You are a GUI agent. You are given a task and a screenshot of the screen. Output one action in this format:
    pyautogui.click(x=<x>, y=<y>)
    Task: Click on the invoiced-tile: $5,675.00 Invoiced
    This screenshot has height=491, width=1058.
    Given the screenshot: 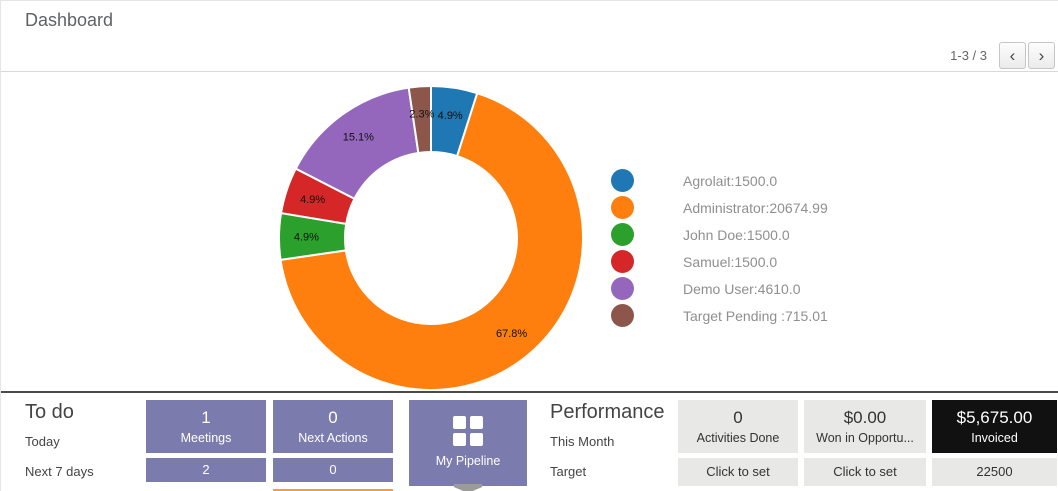 What is the action you would take?
    pyautogui.click(x=994, y=426)
    